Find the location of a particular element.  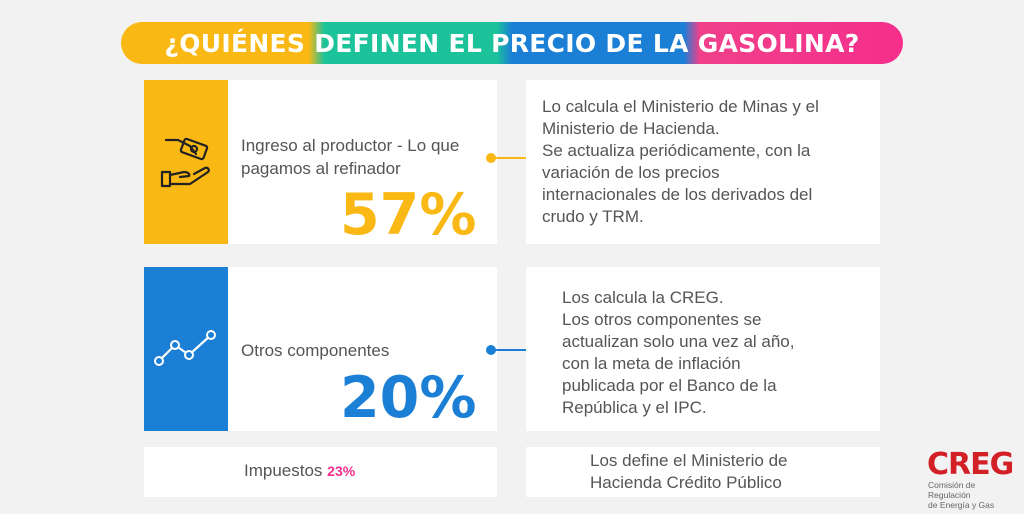

accent-bar-yellow is located at coordinates (186, 162).